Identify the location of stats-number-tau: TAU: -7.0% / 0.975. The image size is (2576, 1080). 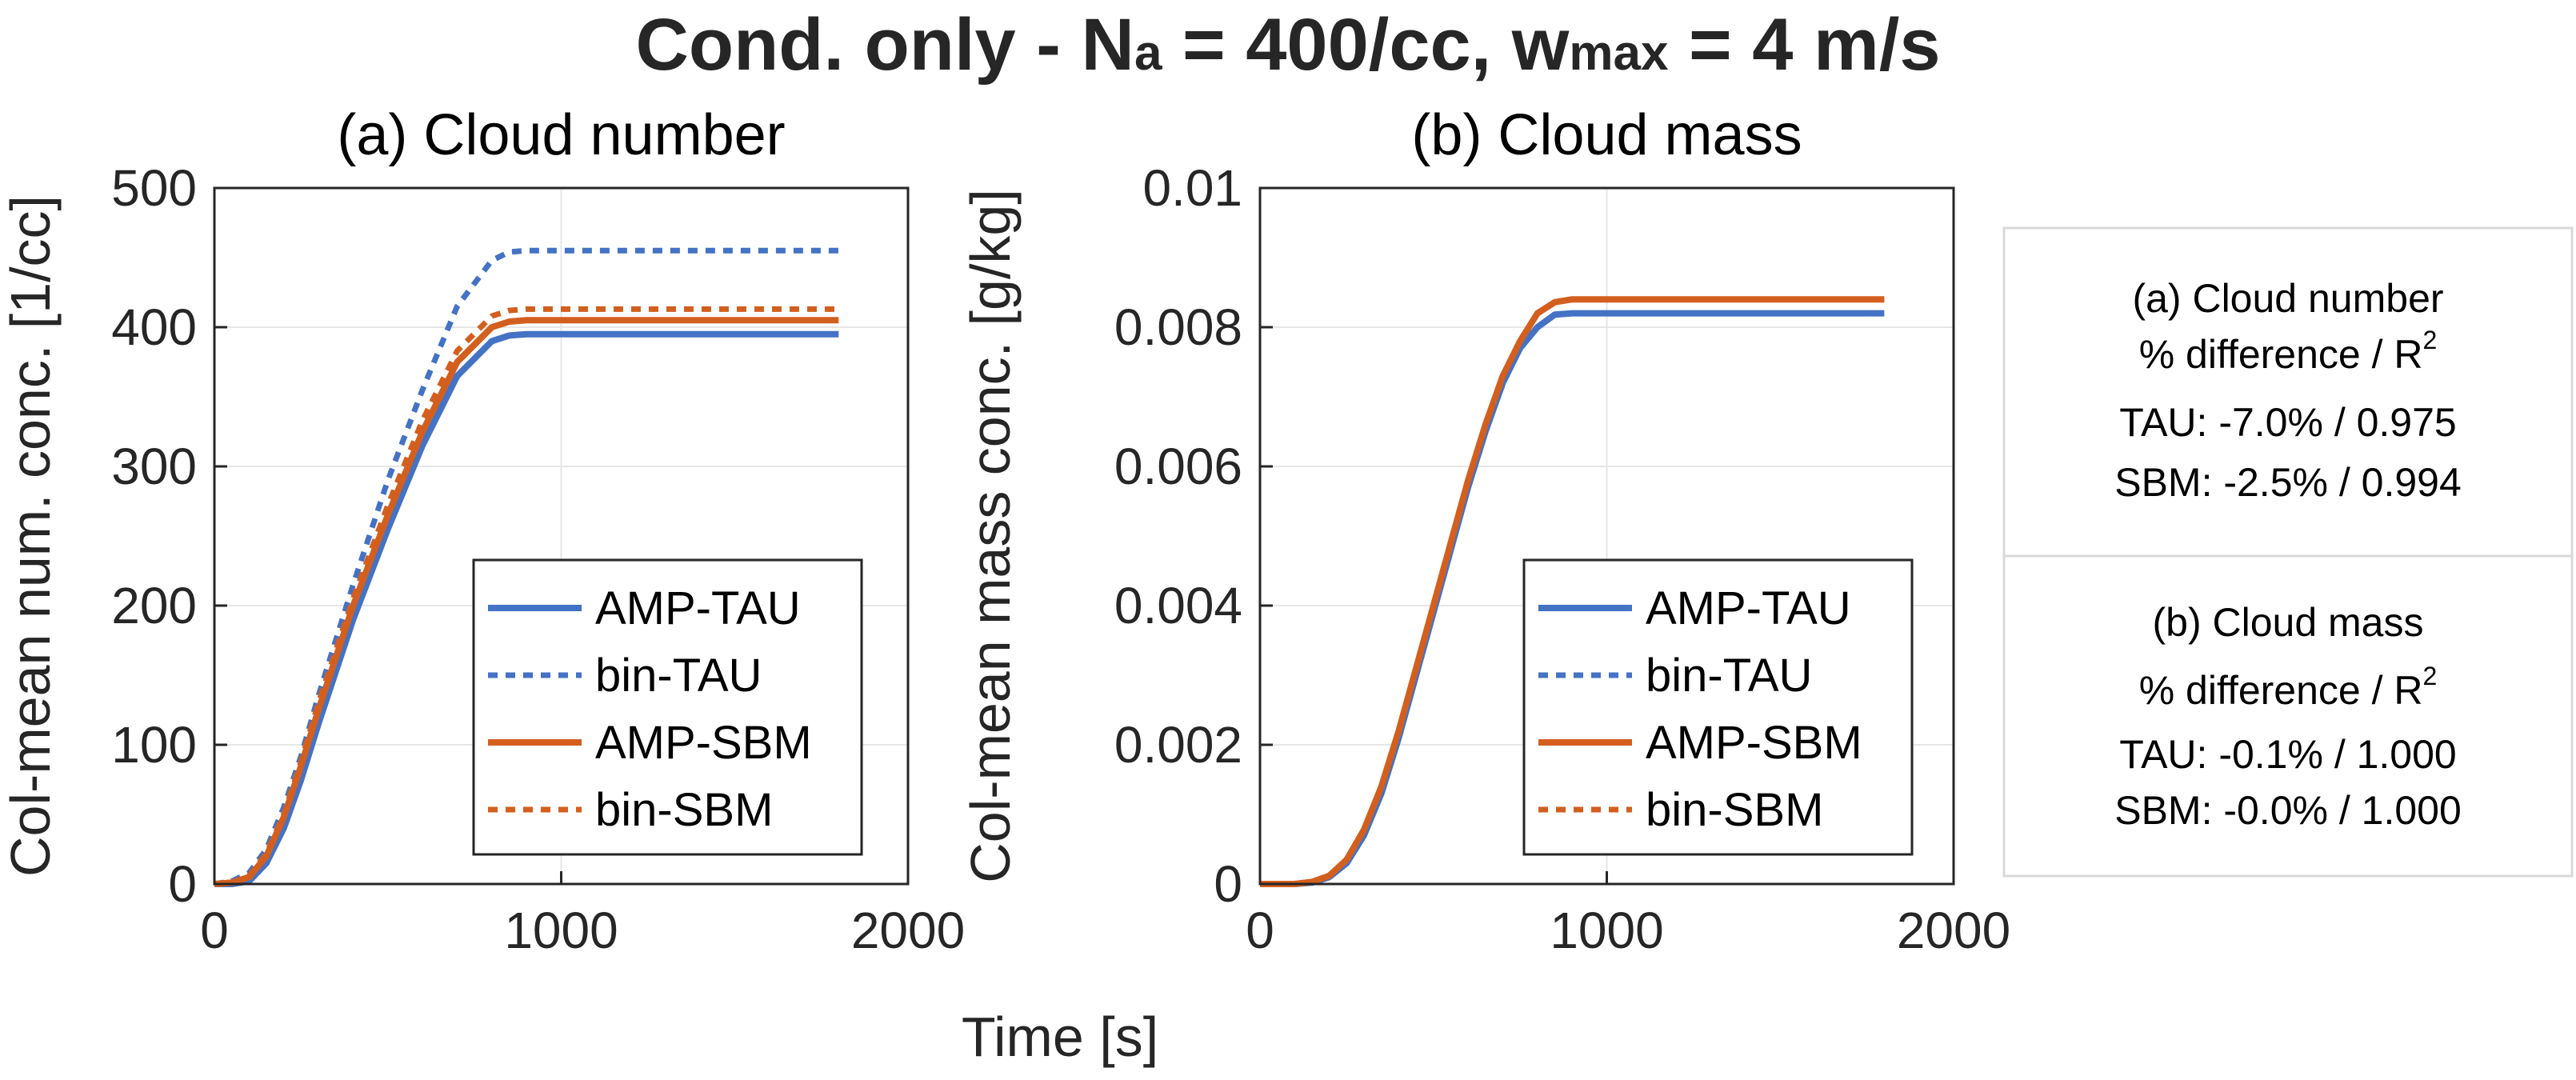
(2287, 422).